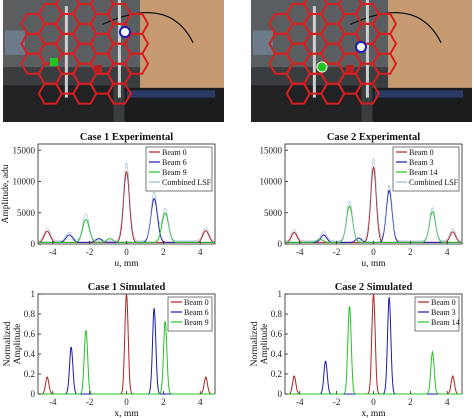 This screenshot has height=418, width=474. Describe the element at coordinates (127, 287) in the screenshot. I see `chart-title: Case 1 Simulated` at that location.